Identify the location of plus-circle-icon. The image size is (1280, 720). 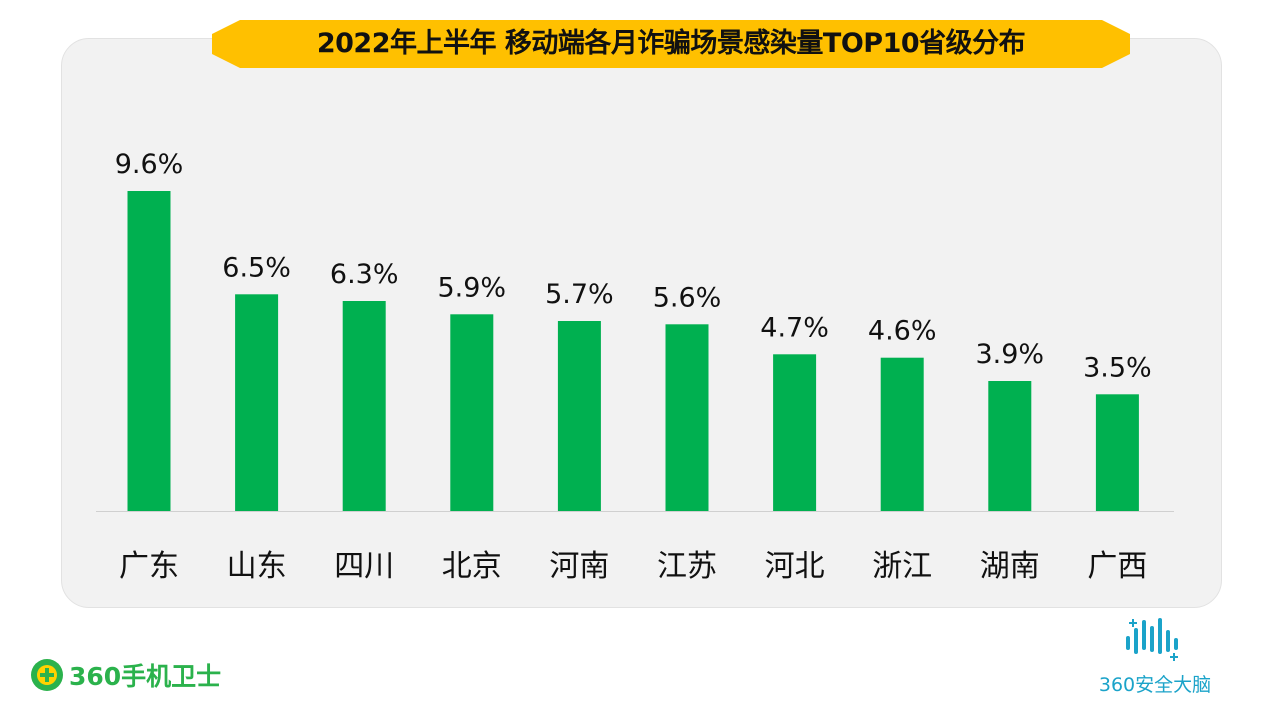
(47, 675).